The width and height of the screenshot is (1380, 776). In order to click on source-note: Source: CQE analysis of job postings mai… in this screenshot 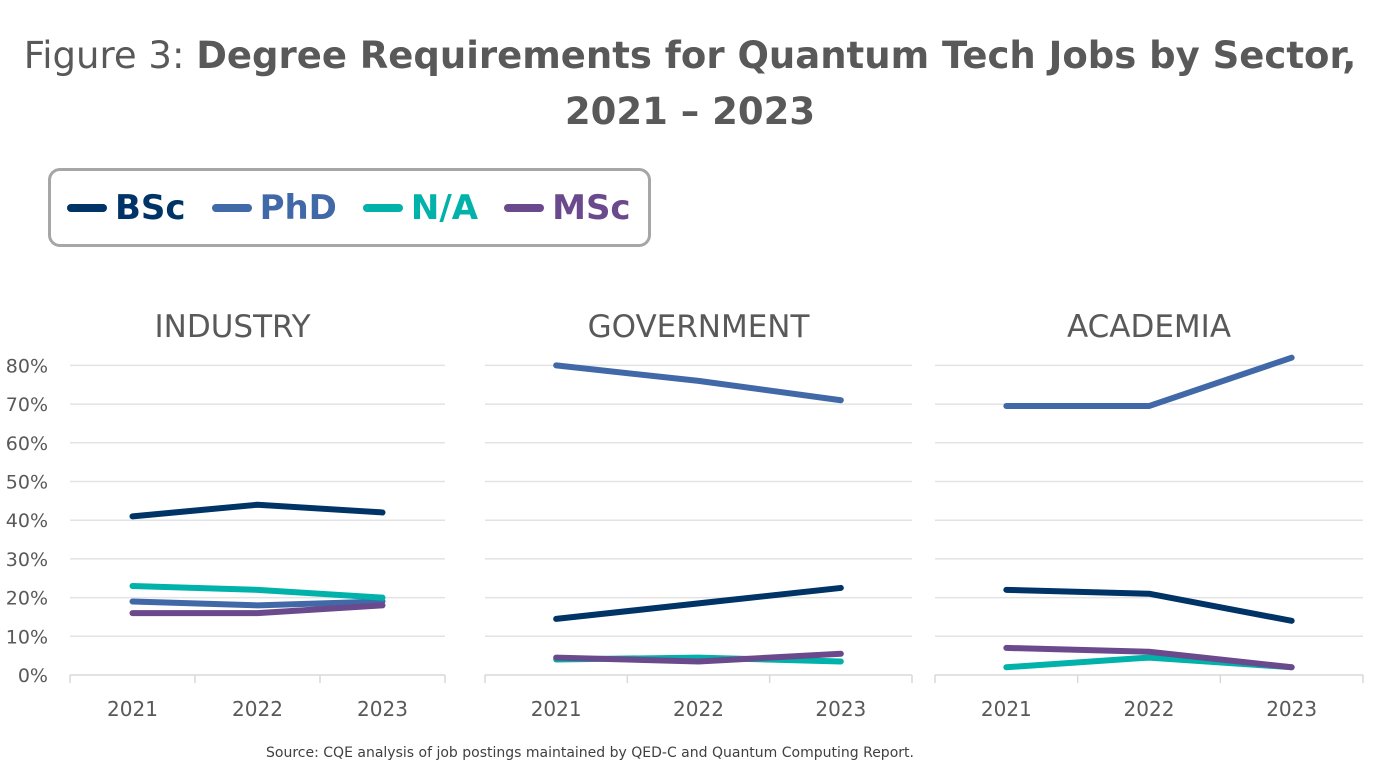, I will do `click(590, 753)`.